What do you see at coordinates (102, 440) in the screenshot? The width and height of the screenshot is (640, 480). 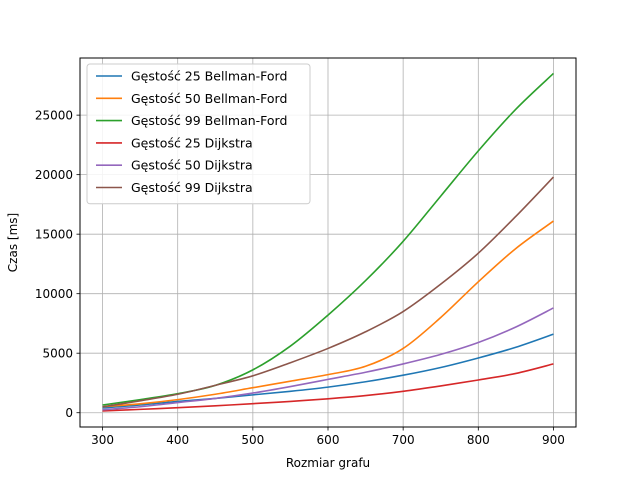 I see `x-tick-label: 300` at bounding box center [102, 440].